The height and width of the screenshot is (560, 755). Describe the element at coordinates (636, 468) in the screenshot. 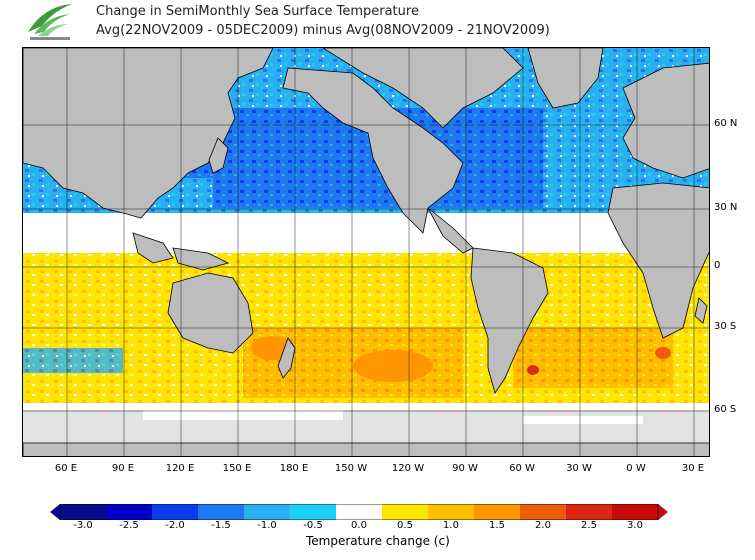

I see `lon-label: 0 W` at that location.